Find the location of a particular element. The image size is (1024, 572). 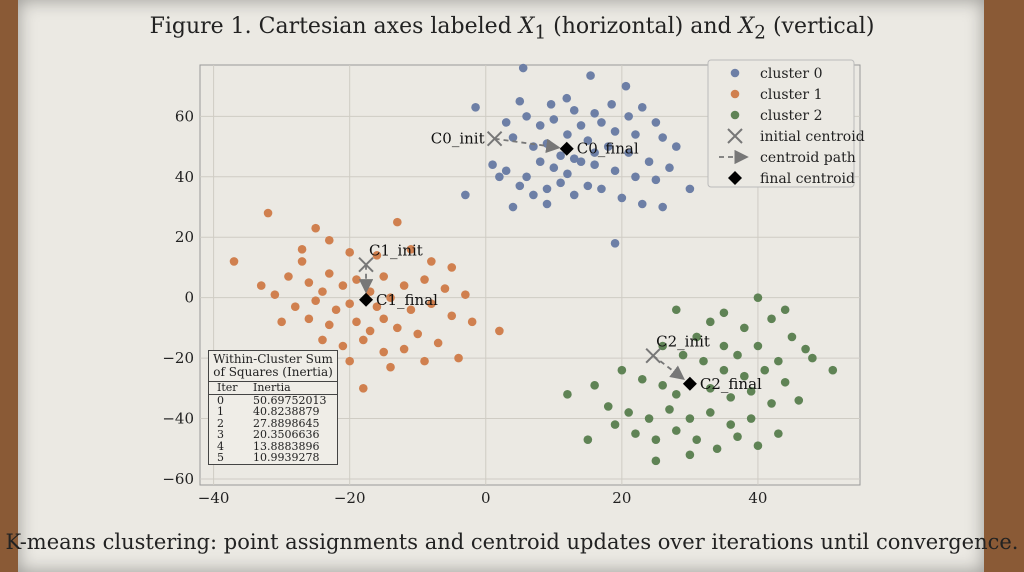

legend-label: centroid path is located at coordinates (808, 158).